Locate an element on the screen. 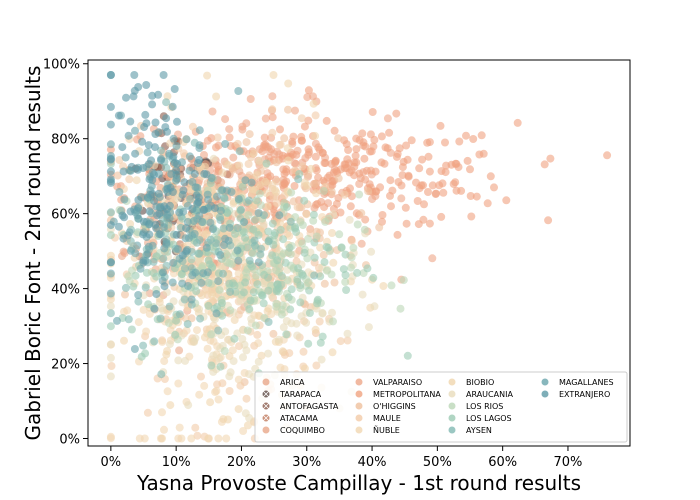 The width and height of the screenshot is (700, 500). y-tick-label: 80% is located at coordinates (65, 140).